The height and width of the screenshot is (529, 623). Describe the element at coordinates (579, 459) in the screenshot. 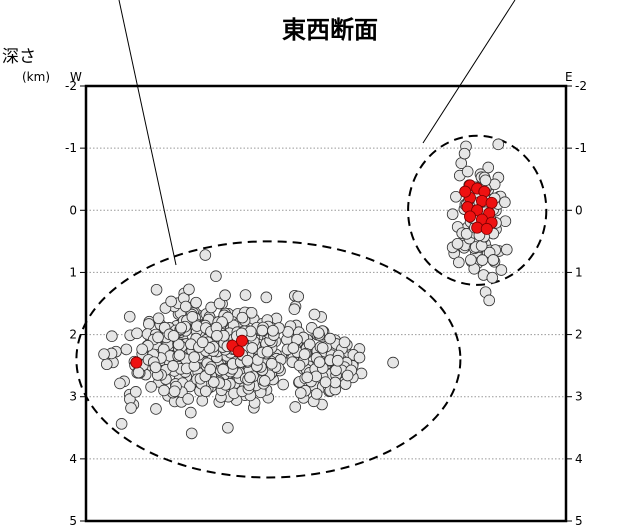

I see `y-tick-label-right: 4` at that location.